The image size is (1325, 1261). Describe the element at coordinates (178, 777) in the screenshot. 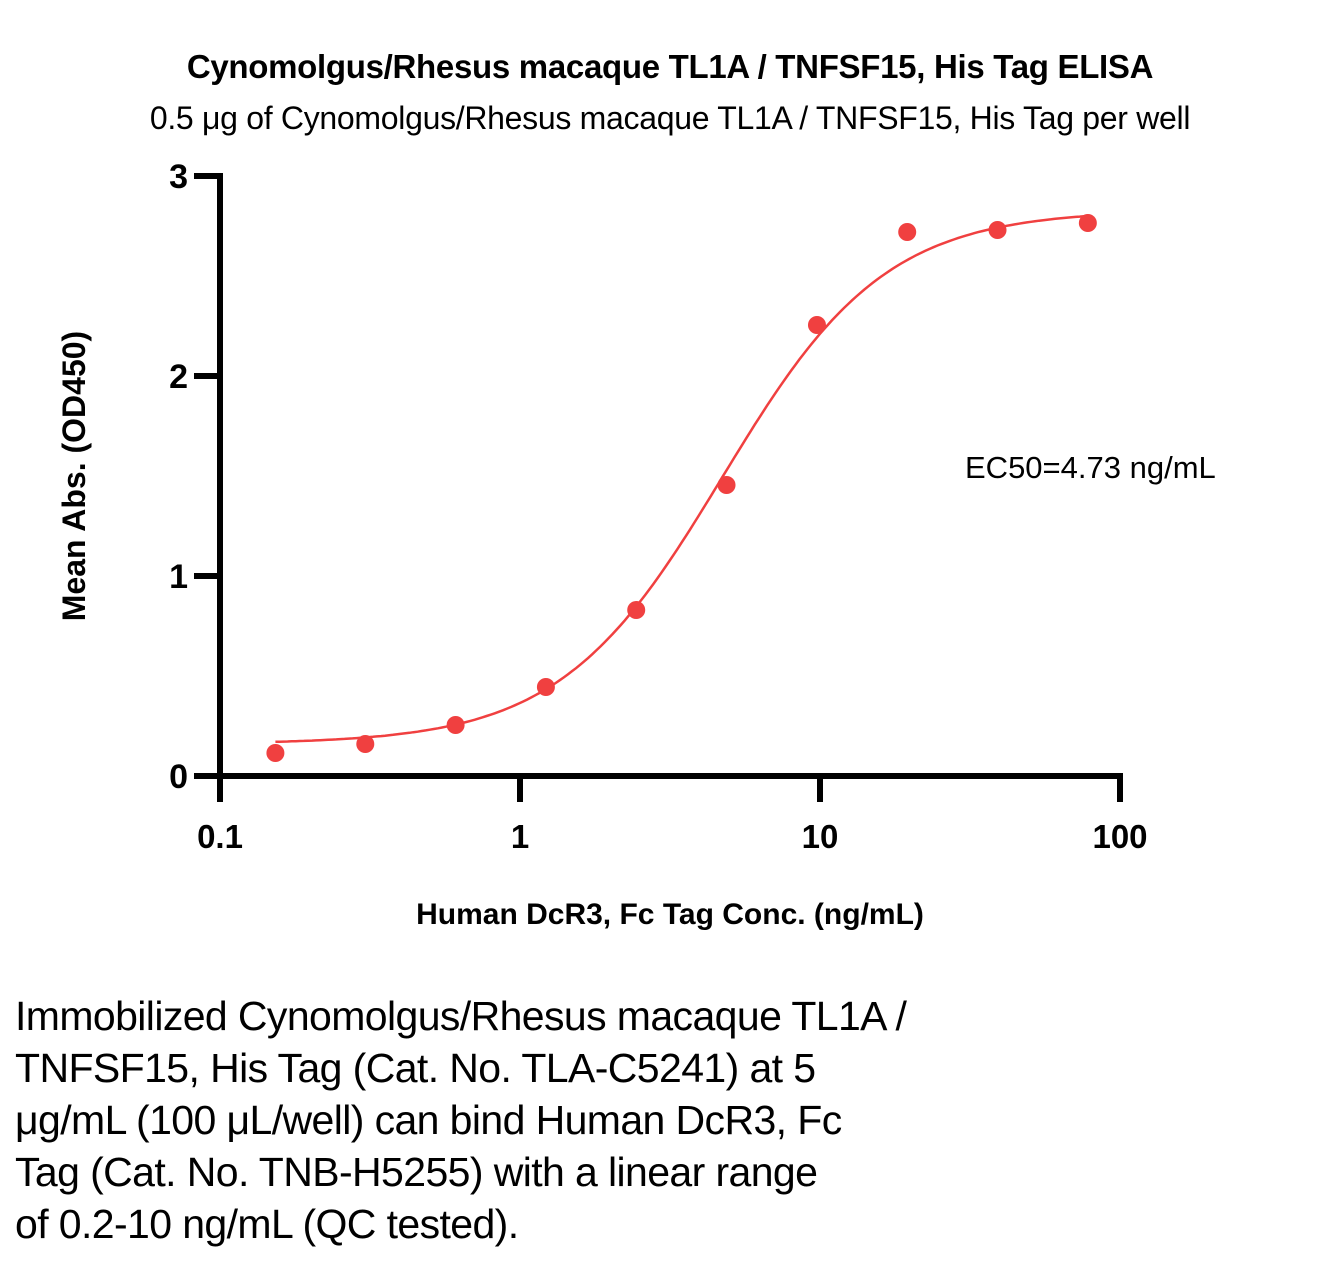

I see `y-tick-label: 0` at that location.